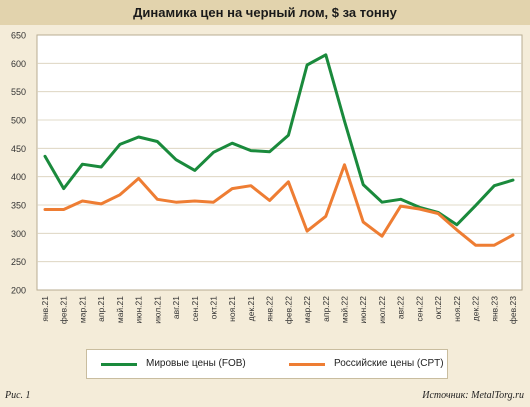  I want to click on x-tick-label: янв.21, so click(45, 309).